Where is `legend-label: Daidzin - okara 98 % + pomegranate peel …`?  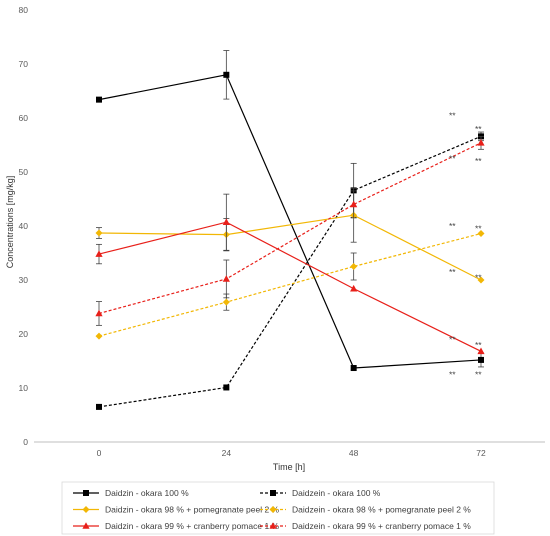 legend-label: Daidzin - okara 98 % + pomegranate peel … is located at coordinates (192, 510).